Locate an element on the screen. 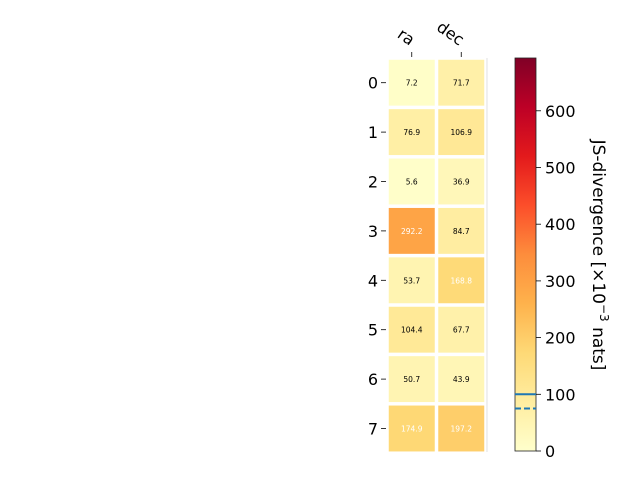 This screenshot has width=640, height=480. column-label: dec is located at coordinates (450, 33).